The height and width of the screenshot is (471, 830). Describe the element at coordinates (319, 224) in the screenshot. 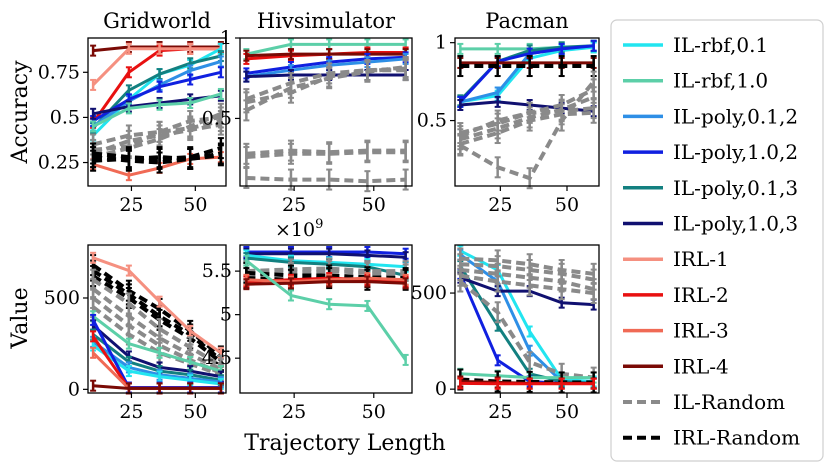

I see `offset-exponent: 9` at that location.